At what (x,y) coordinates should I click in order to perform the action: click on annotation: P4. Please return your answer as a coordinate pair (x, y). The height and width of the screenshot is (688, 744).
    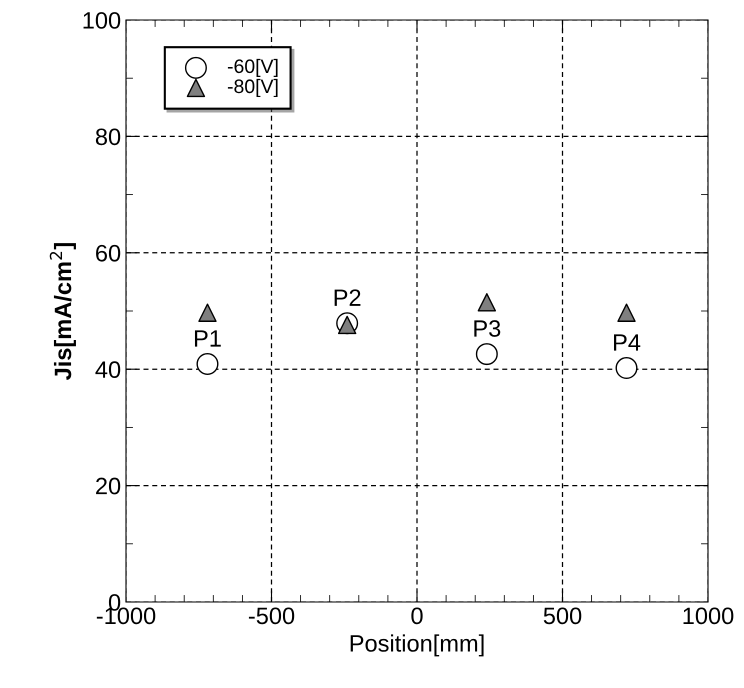
    Looking at the image, I should click on (627, 342).